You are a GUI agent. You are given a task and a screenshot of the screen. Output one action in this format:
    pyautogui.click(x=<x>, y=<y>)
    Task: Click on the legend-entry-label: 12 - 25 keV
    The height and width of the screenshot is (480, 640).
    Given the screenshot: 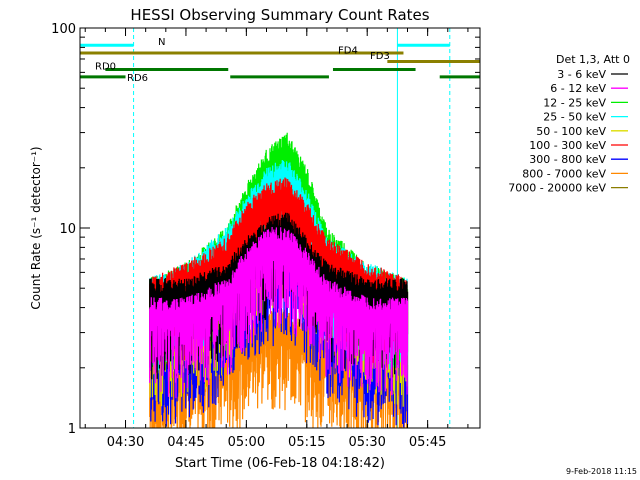 What is the action you would take?
    pyautogui.click(x=574, y=102)
    